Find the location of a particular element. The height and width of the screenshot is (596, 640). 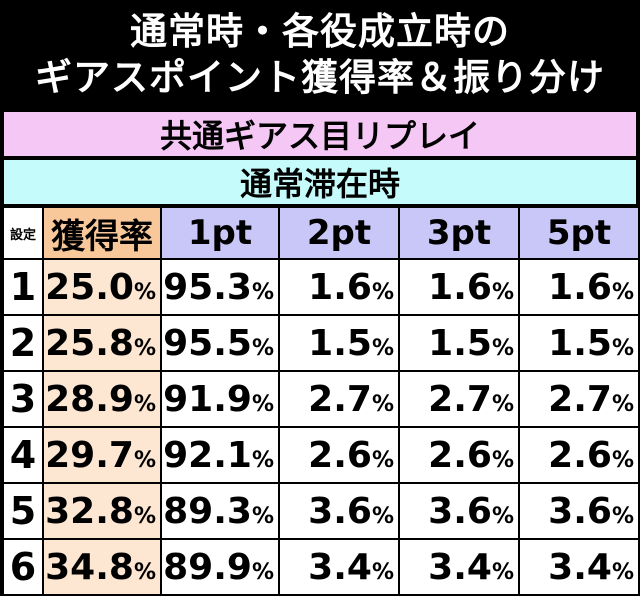

table-row: 4 29.7% 92.1% 2.6% 2.6% 2.6% is located at coordinates (321, 455).